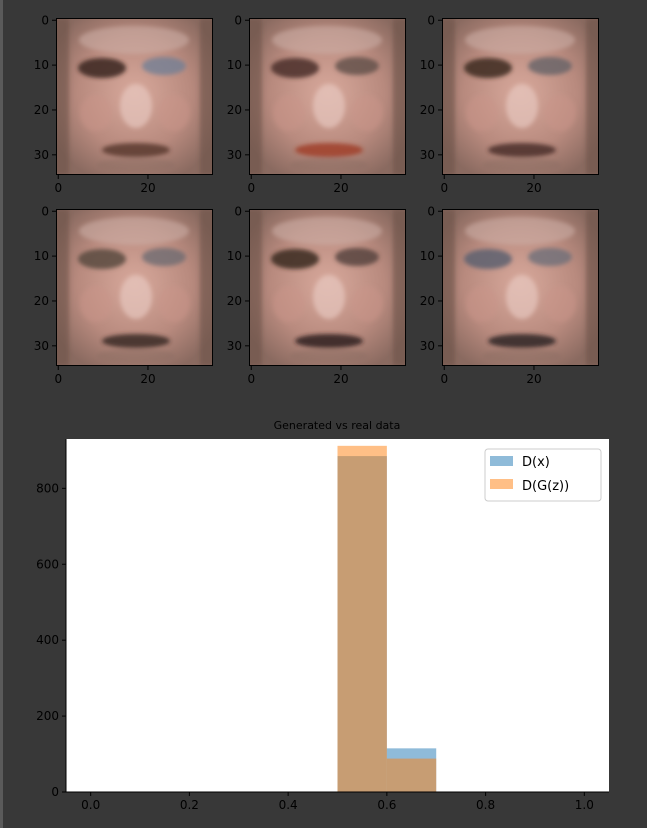 This screenshot has height=828, width=647. Describe the element at coordinates (47, 716) in the screenshot. I see `y-tick-label: 200` at that location.